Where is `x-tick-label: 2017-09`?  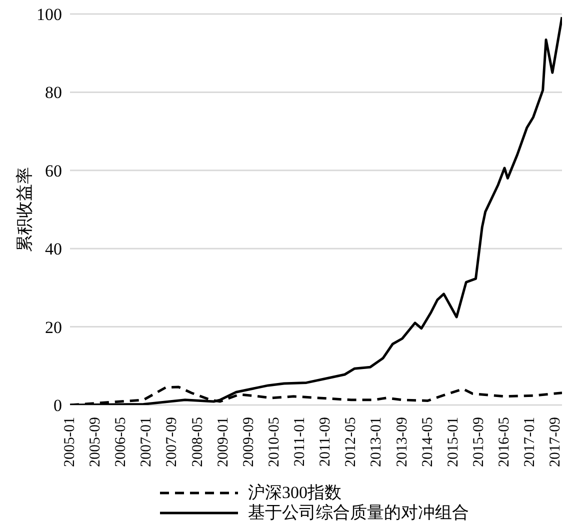
x-tick-label: 2017-09 is located at coordinates (556, 442).